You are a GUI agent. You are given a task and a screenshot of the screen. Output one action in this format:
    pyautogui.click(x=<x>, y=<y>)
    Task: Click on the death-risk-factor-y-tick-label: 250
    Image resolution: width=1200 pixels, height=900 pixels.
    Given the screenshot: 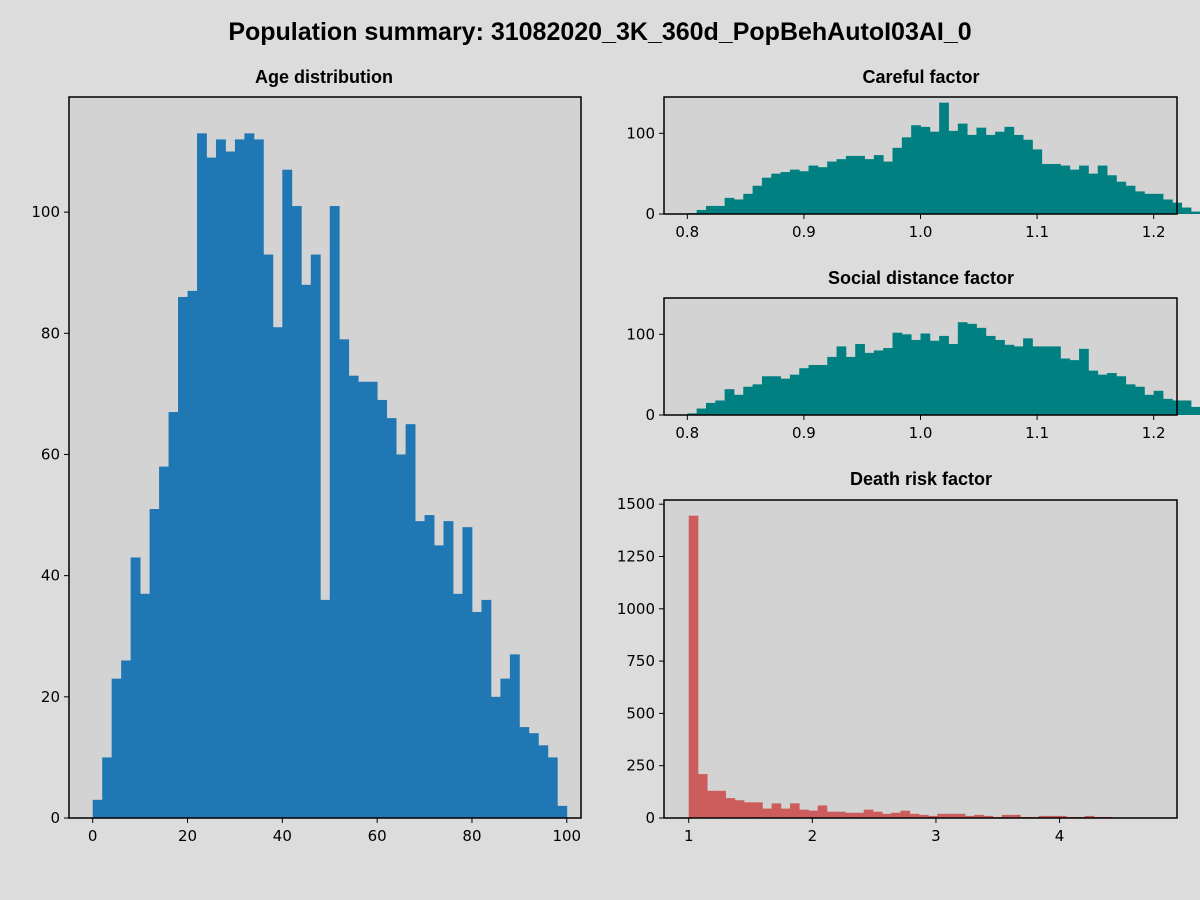 What is the action you would take?
    pyautogui.click(x=640, y=766)
    